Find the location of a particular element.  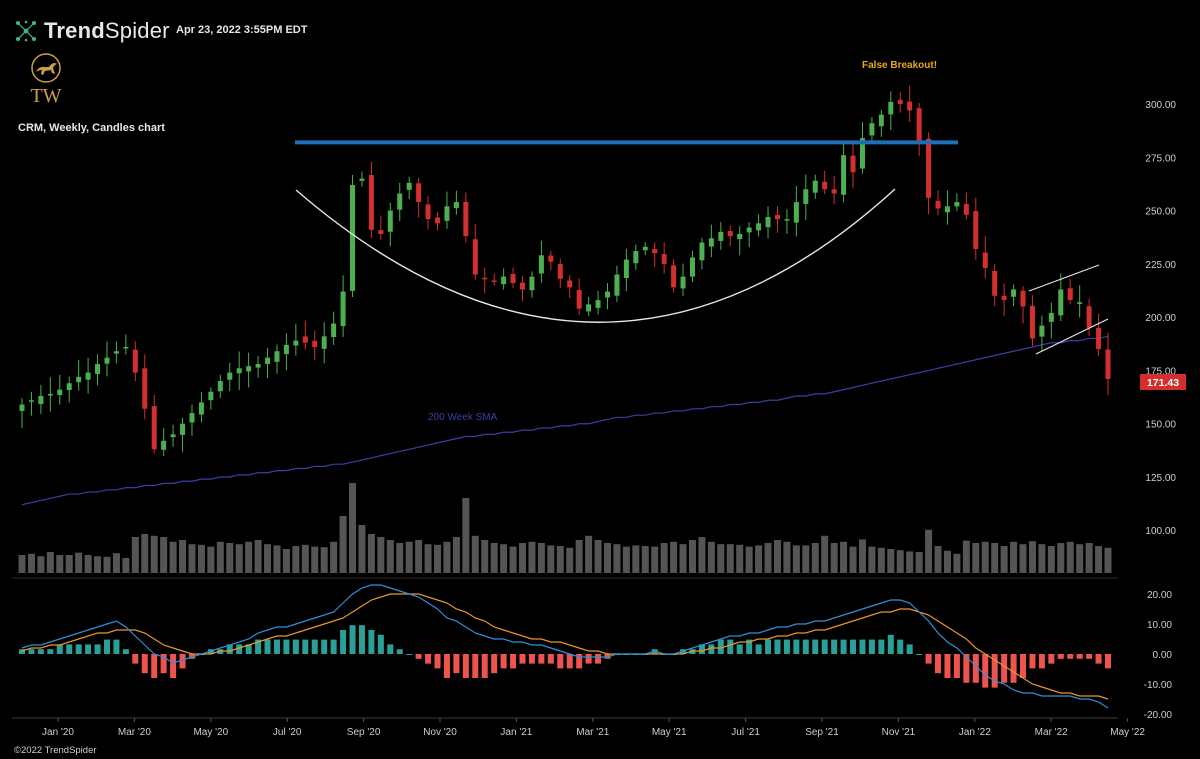

time-tick-label: Sep '21 is located at coordinates (822, 732).